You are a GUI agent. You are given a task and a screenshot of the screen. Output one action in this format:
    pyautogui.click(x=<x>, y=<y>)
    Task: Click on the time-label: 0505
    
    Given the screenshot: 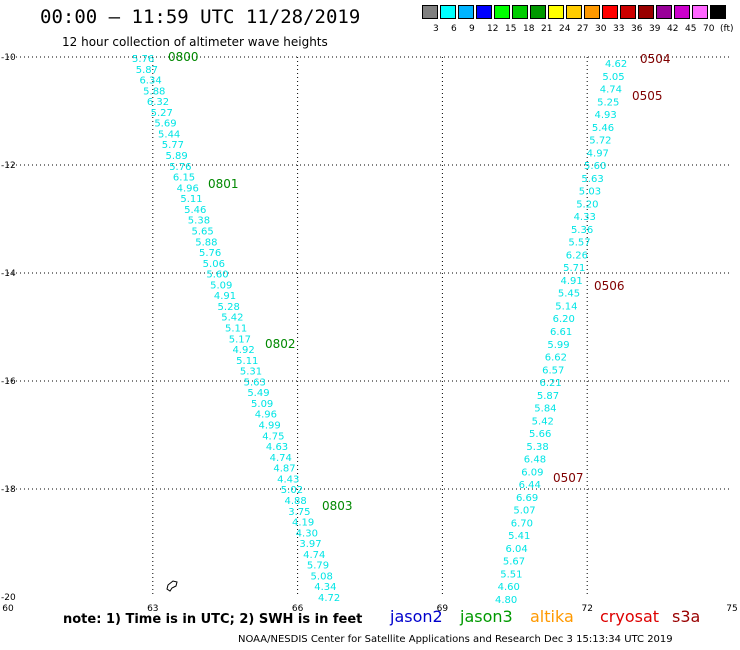 What is the action you would take?
    pyautogui.click(x=647, y=96)
    